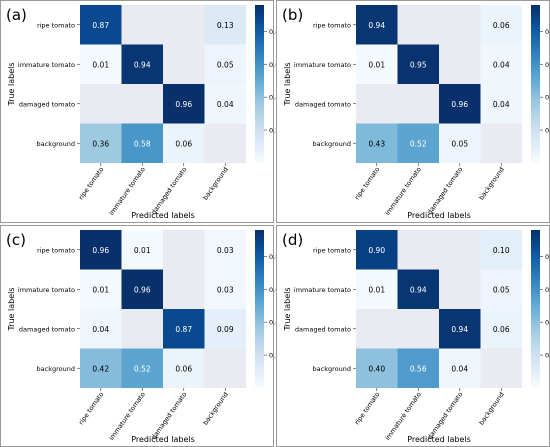 This screenshot has height=447, width=550. I want to click on cell-value-label: 0.13, so click(225, 25).